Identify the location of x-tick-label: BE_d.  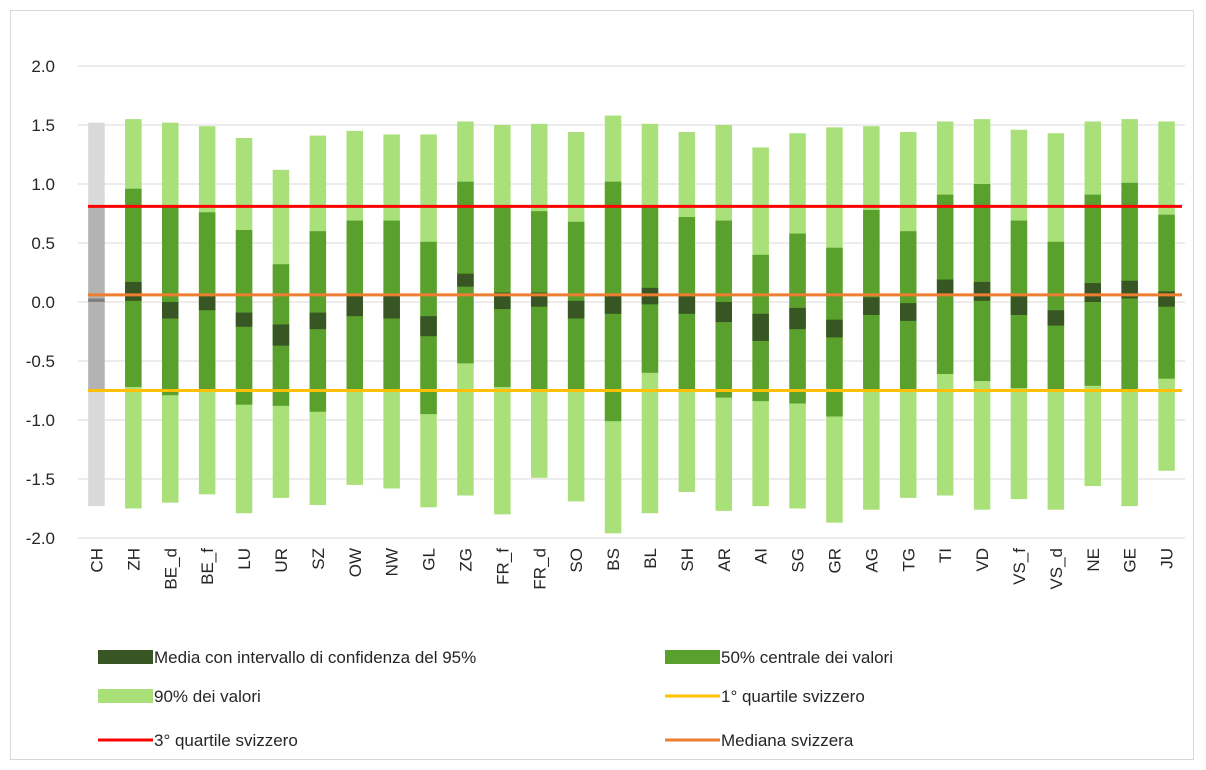
(170, 569).